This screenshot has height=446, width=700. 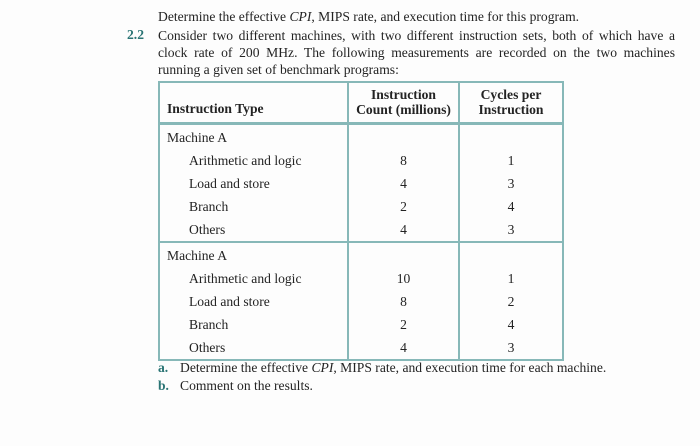 I want to click on table-row: Load and store 8 2, so click(x=361, y=302).